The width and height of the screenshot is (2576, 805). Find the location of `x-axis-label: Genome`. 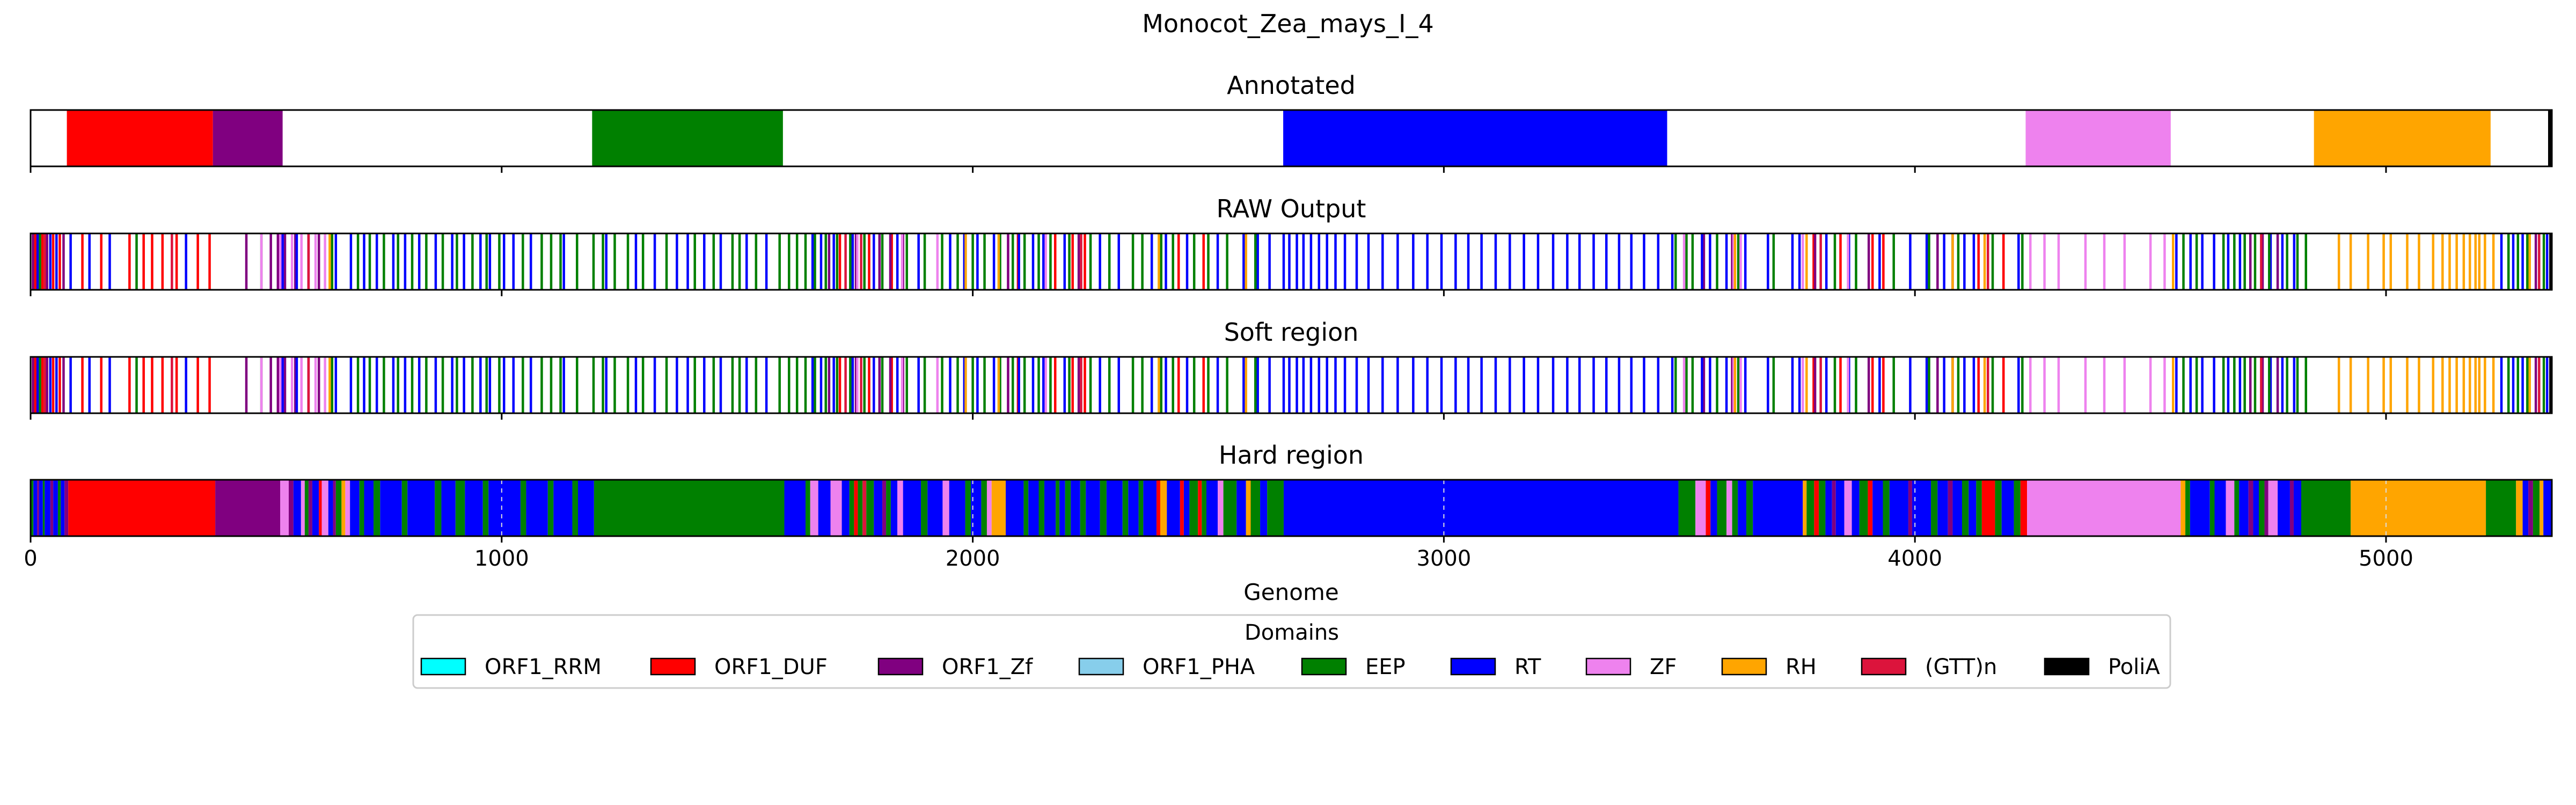

x-axis-label: Genome is located at coordinates (1290, 592).